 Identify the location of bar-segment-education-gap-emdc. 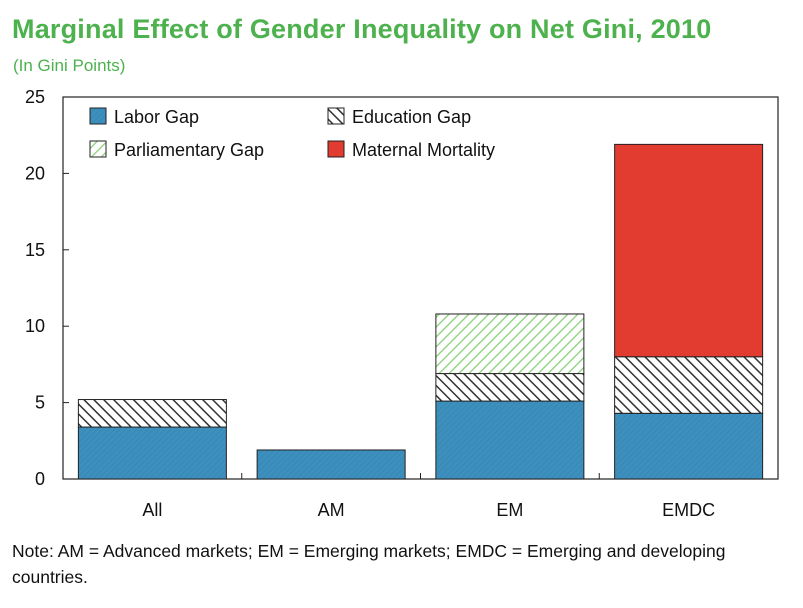
(689, 385).